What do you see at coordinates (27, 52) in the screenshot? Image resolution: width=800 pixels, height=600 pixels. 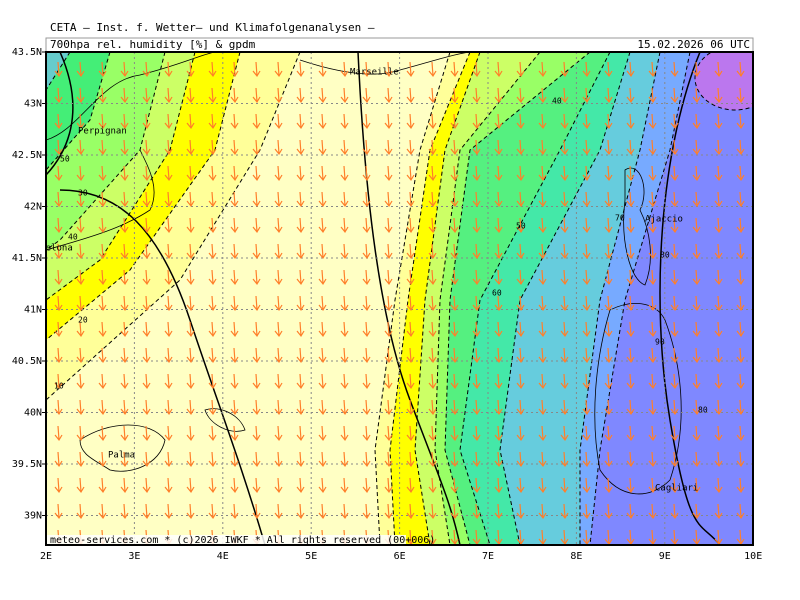 I see `lat-label: 43.5N` at bounding box center [27, 52].